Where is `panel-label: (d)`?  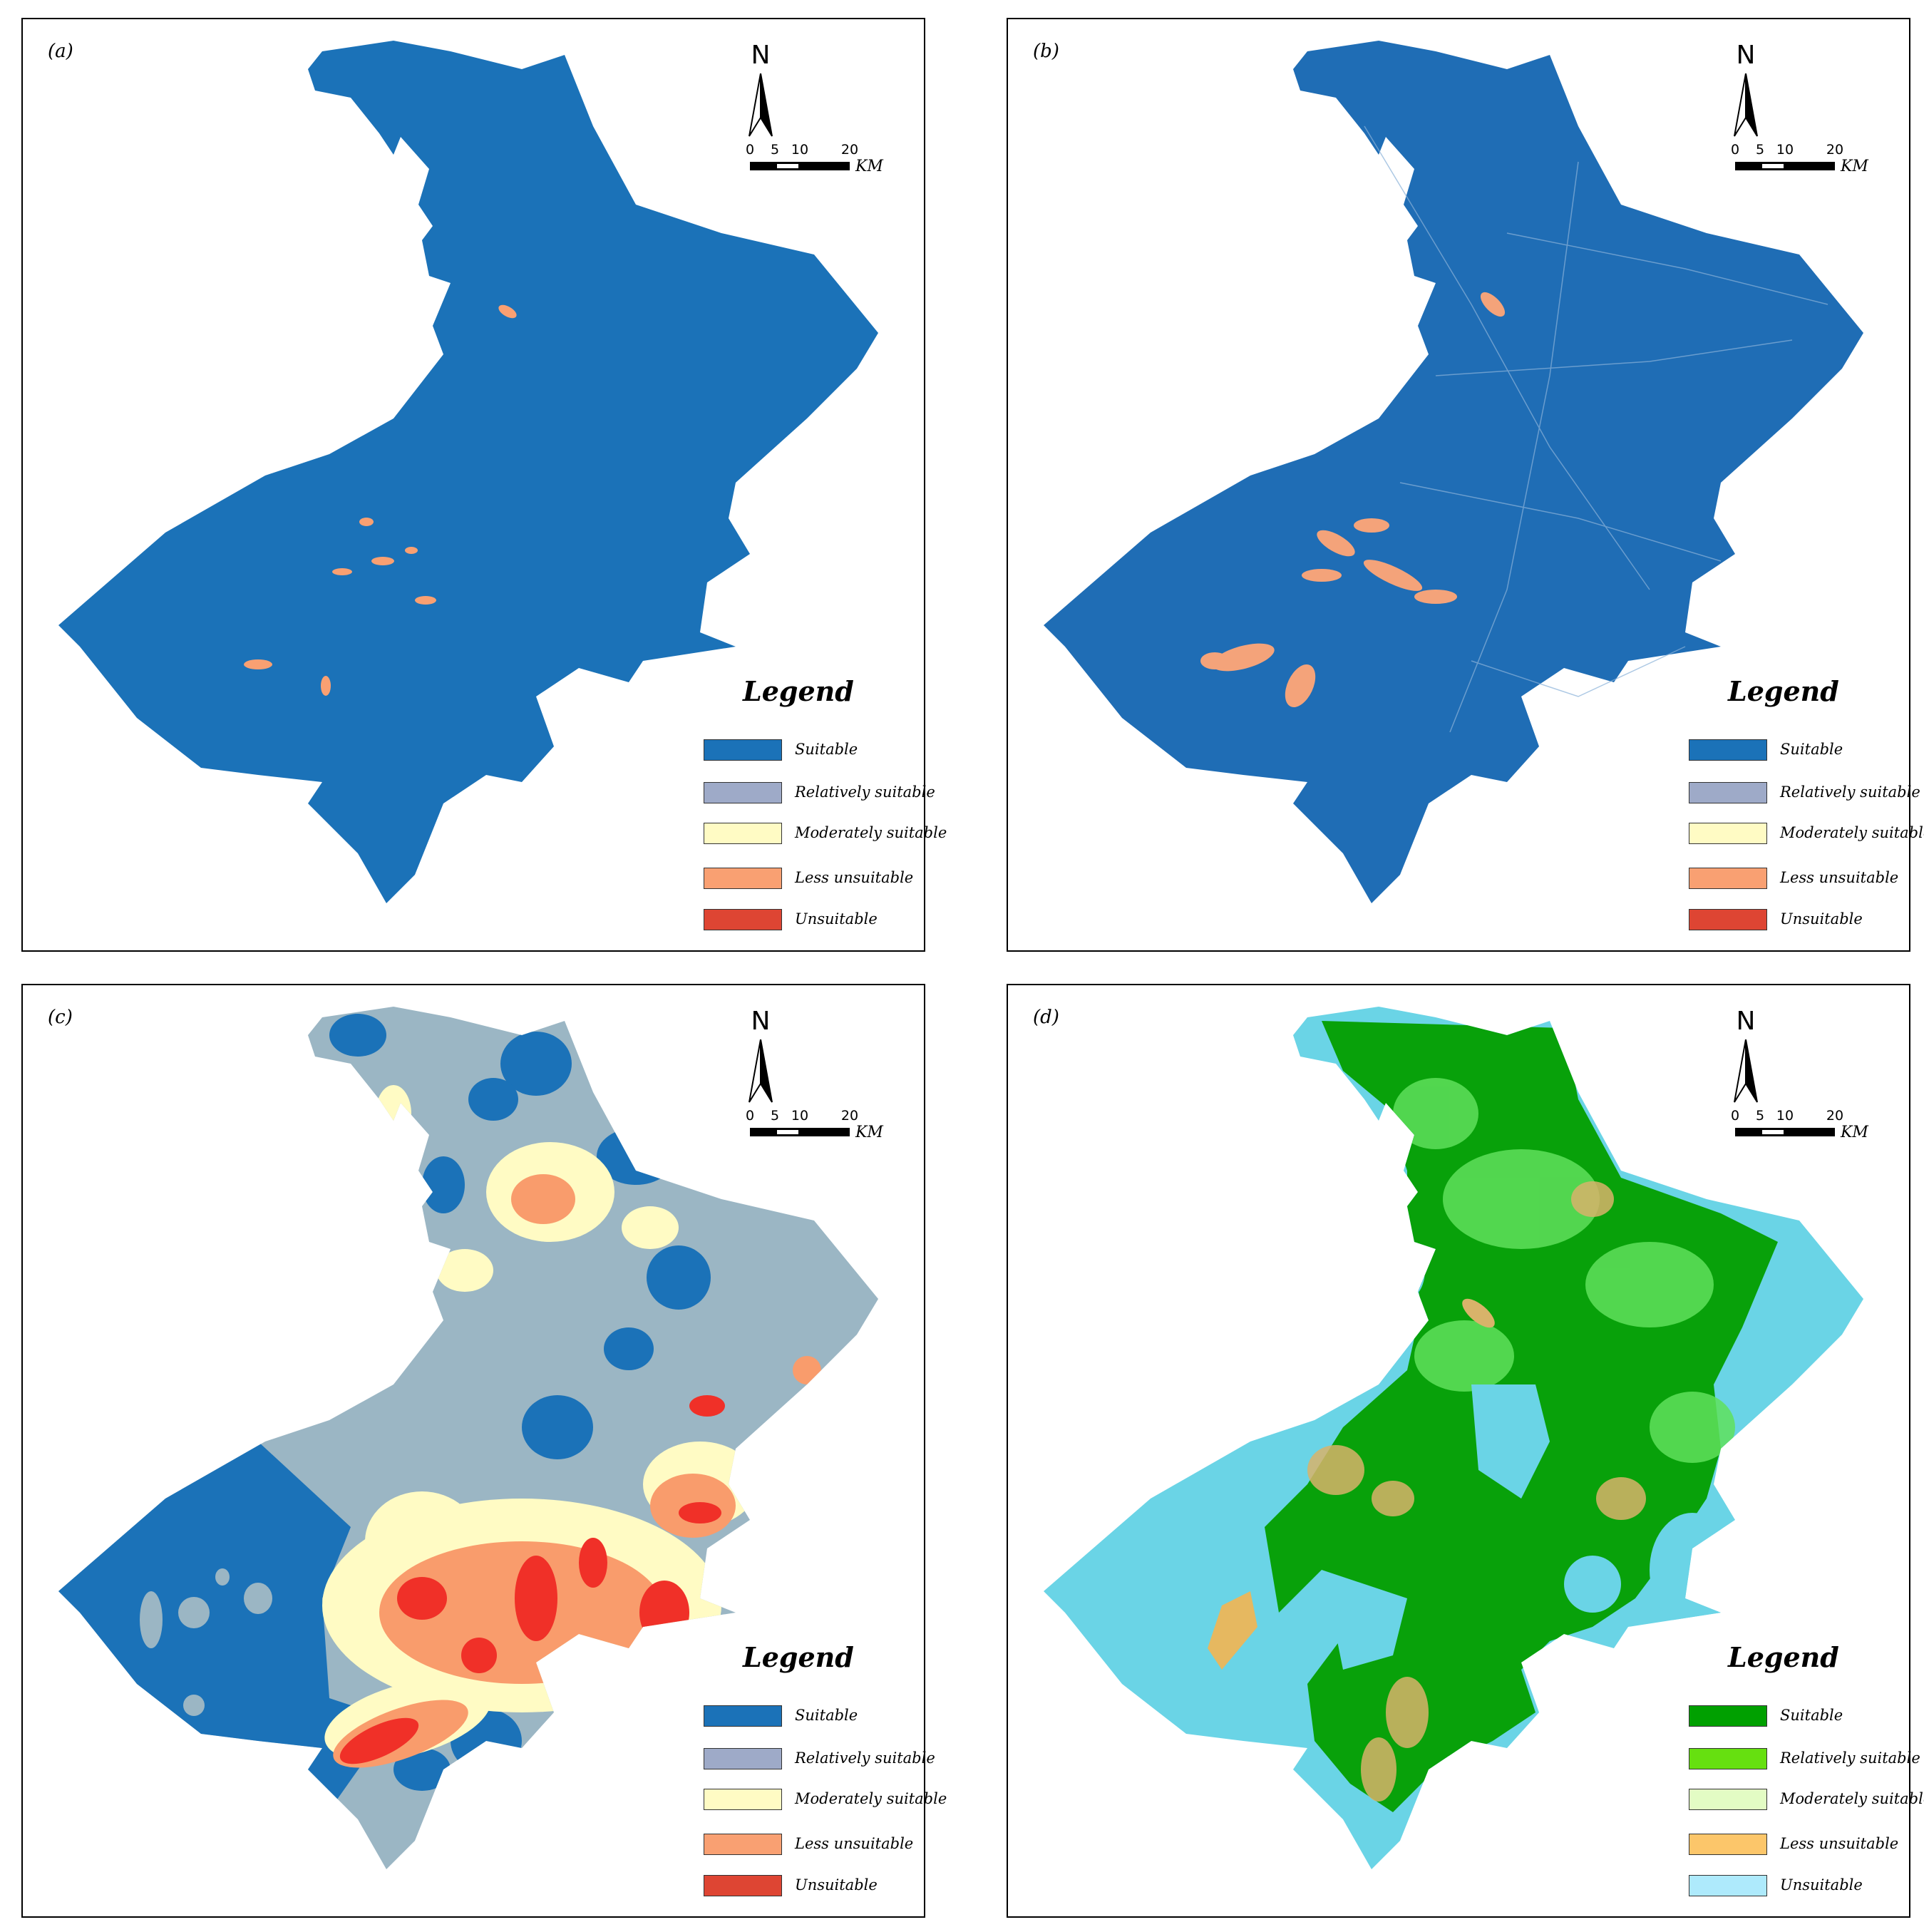 panel-label: (d) is located at coordinates (1046, 1017).